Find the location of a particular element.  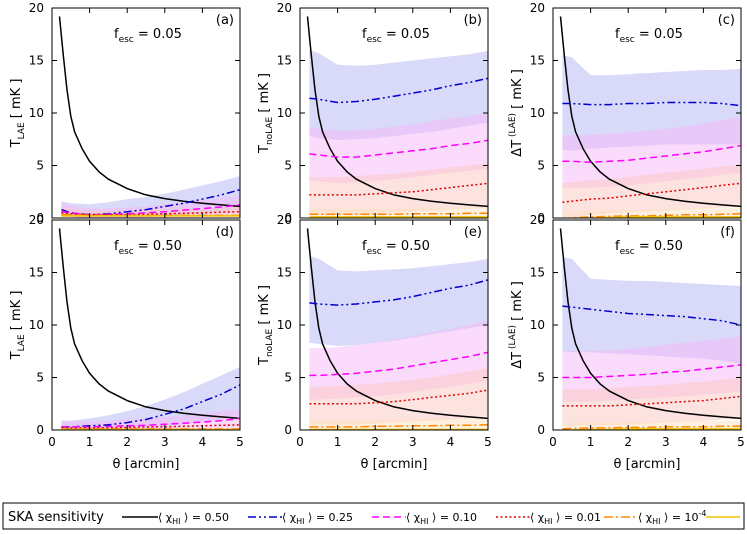

band-x050 is located at coordinates (651, 310).